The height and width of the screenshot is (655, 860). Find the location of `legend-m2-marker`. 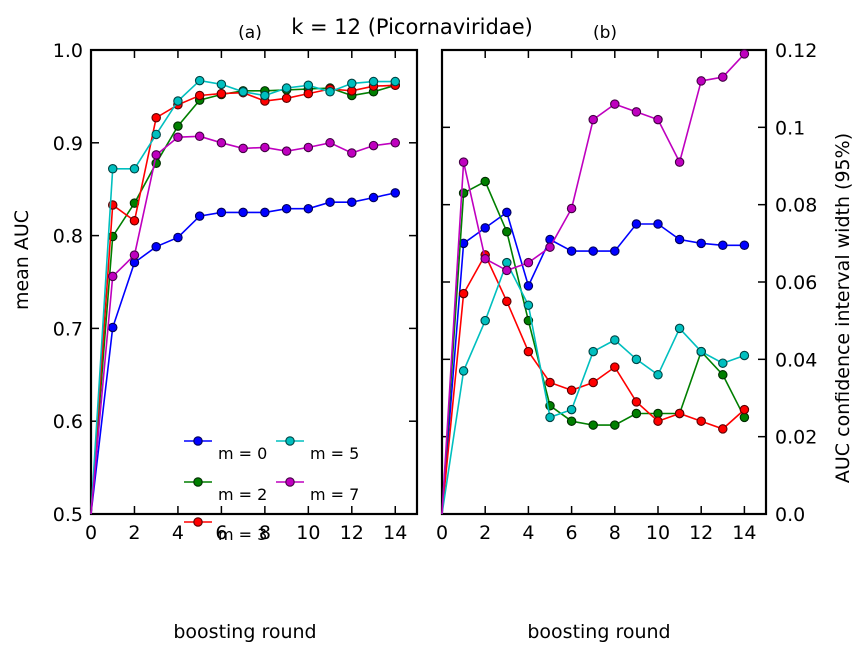

legend-m2-marker is located at coordinates (198, 482).